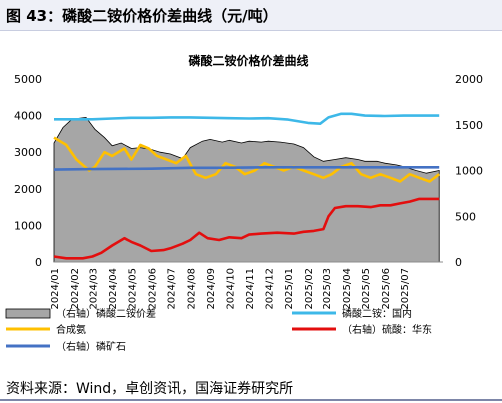 The height and width of the screenshot is (403, 502). Describe the element at coordinates (113, 289) in the screenshot. I see `x-axis-tick-label: 2024/04` at that location.